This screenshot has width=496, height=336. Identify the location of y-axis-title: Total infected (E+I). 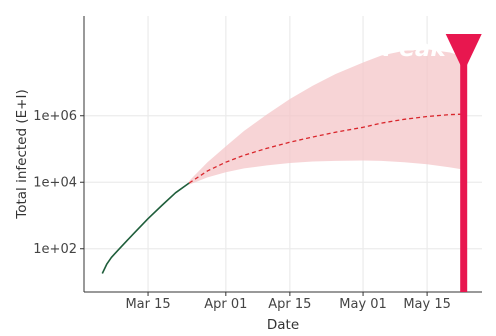
(22, 154).